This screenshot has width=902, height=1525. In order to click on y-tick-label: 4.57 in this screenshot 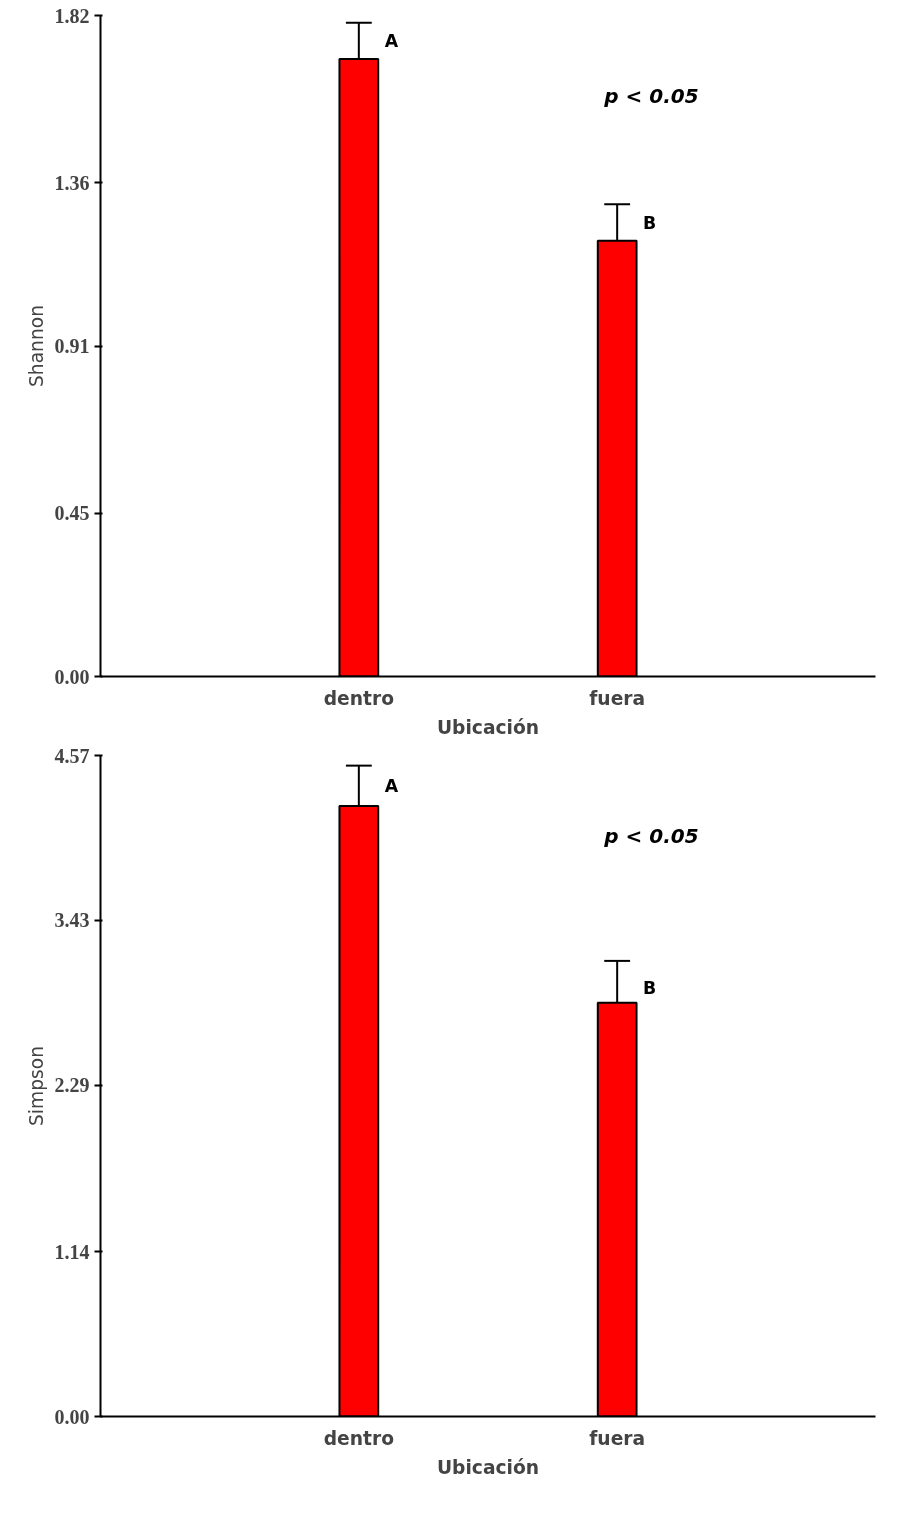, I will do `click(72, 755)`.